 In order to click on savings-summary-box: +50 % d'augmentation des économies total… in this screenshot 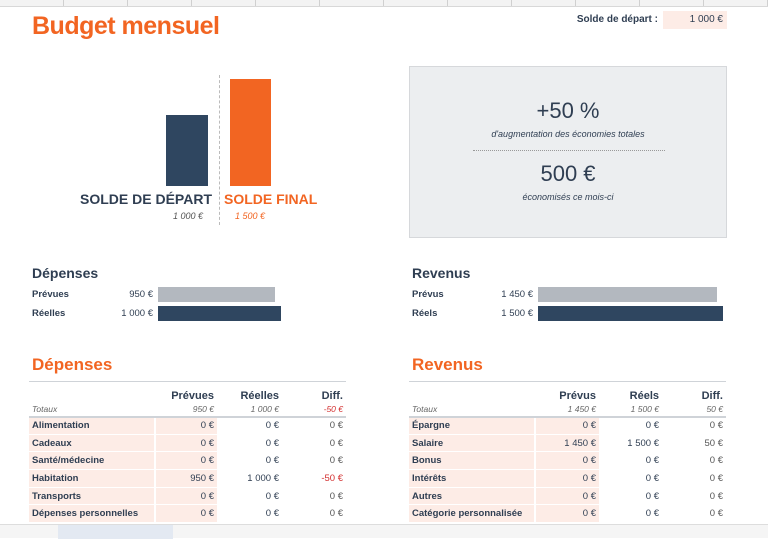, I will do `click(568, 152)`.